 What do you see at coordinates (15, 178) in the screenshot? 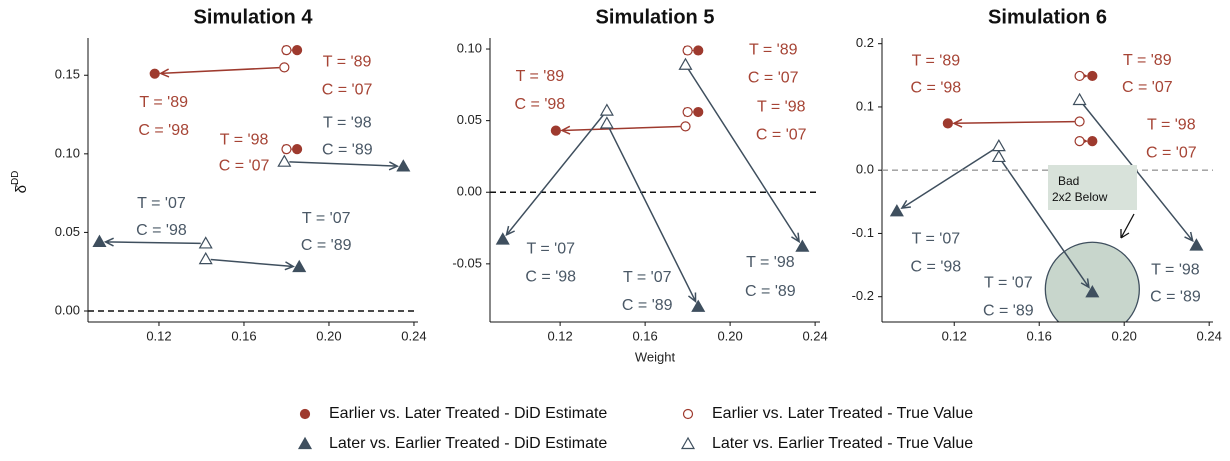
I see `y-axis-label-superscript: DD` at bounding box center [15, 178].